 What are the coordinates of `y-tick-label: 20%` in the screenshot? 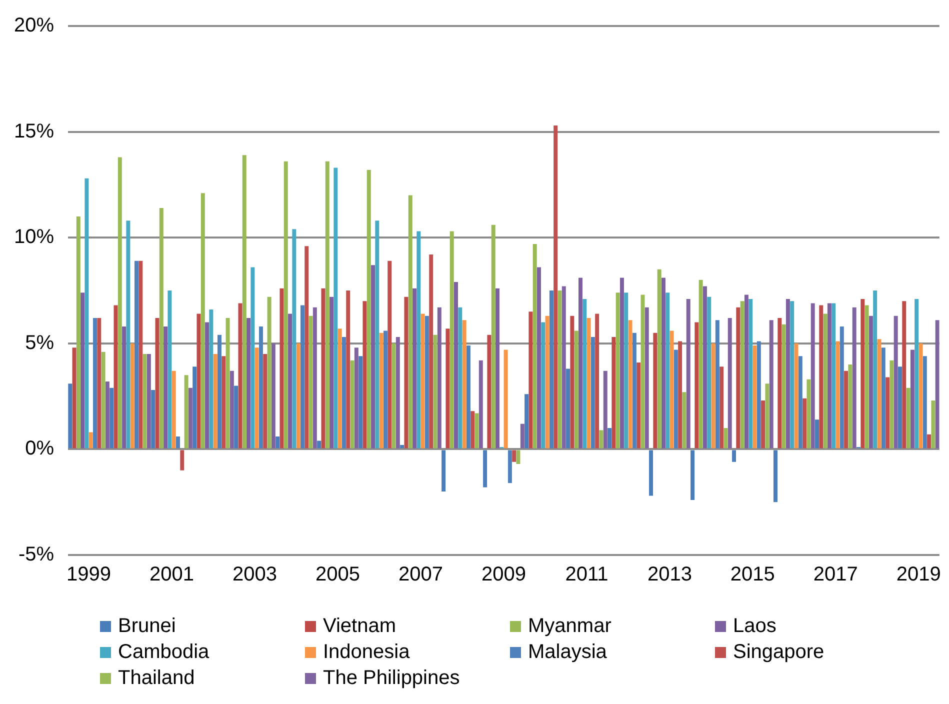 It's located at (34, 25).